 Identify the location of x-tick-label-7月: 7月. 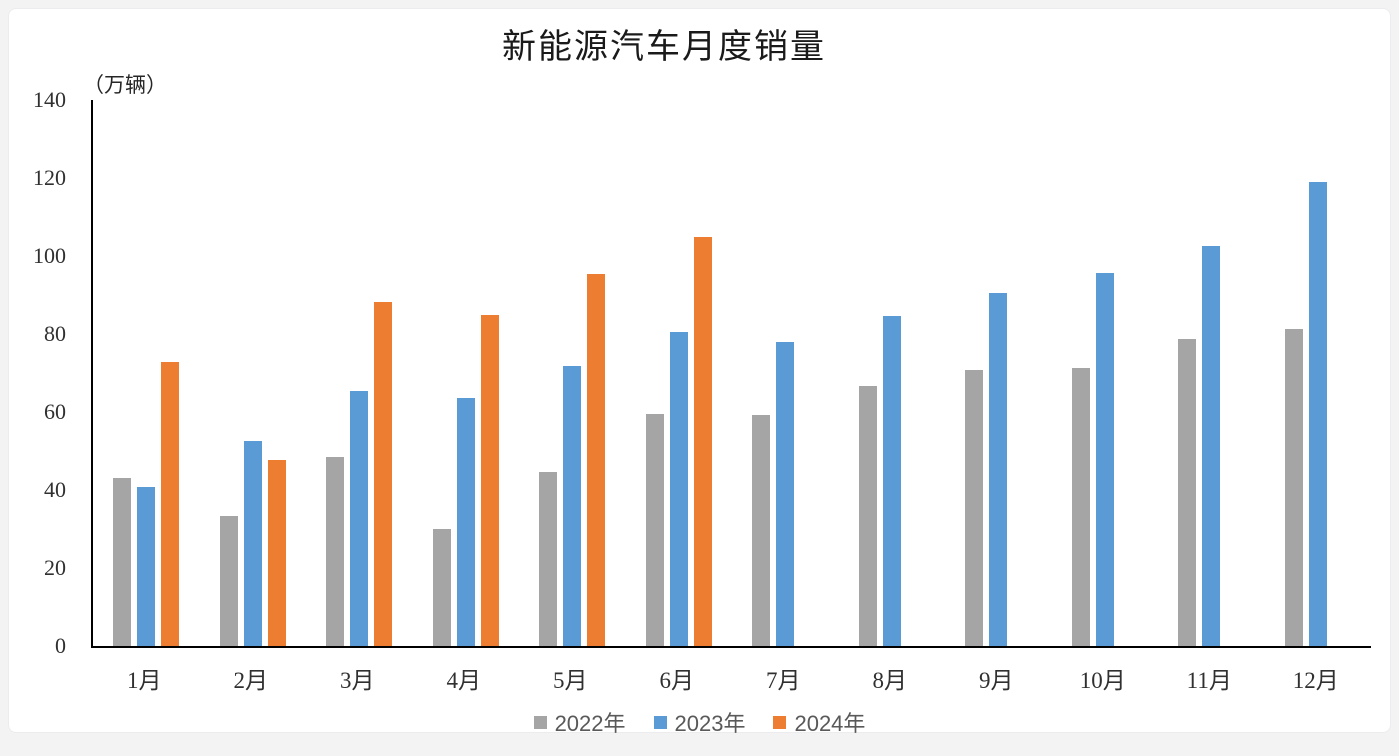
(783, 680).